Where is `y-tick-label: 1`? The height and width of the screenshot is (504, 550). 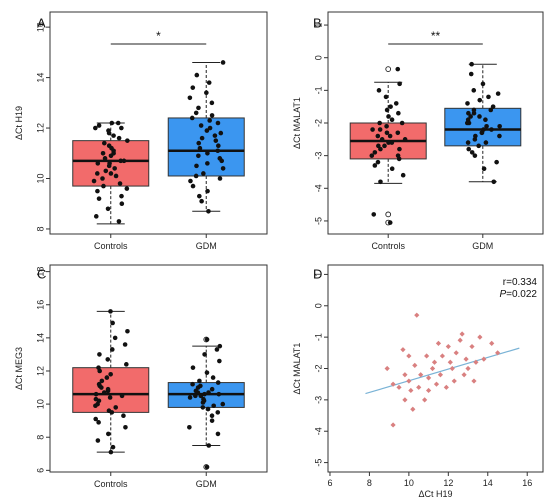
y-tick-label: 1 is located at coordinates (318, 274).